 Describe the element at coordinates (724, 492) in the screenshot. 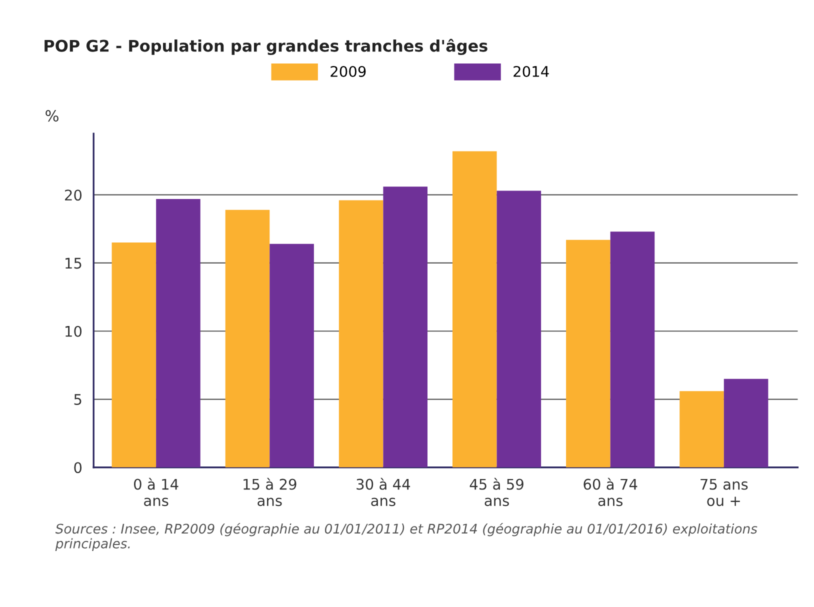

I see `x-tick-label: 75 ans ou +` at that location.